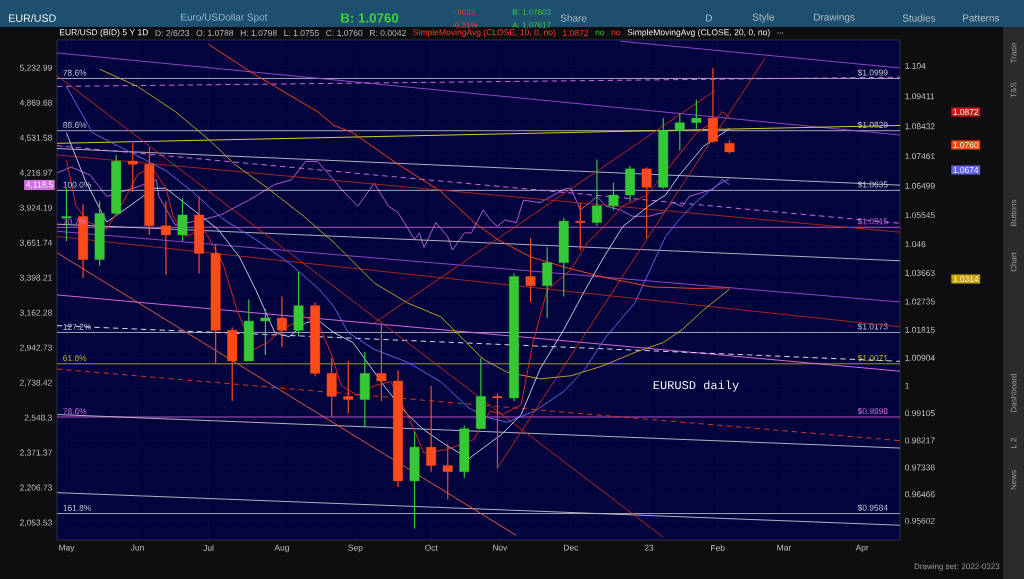 The width and height of the screenshot is (1024, 579). Describe the element at coordinates (920, 215) in the screenshot. I see `y-tick-label: 1.05545` at that location.